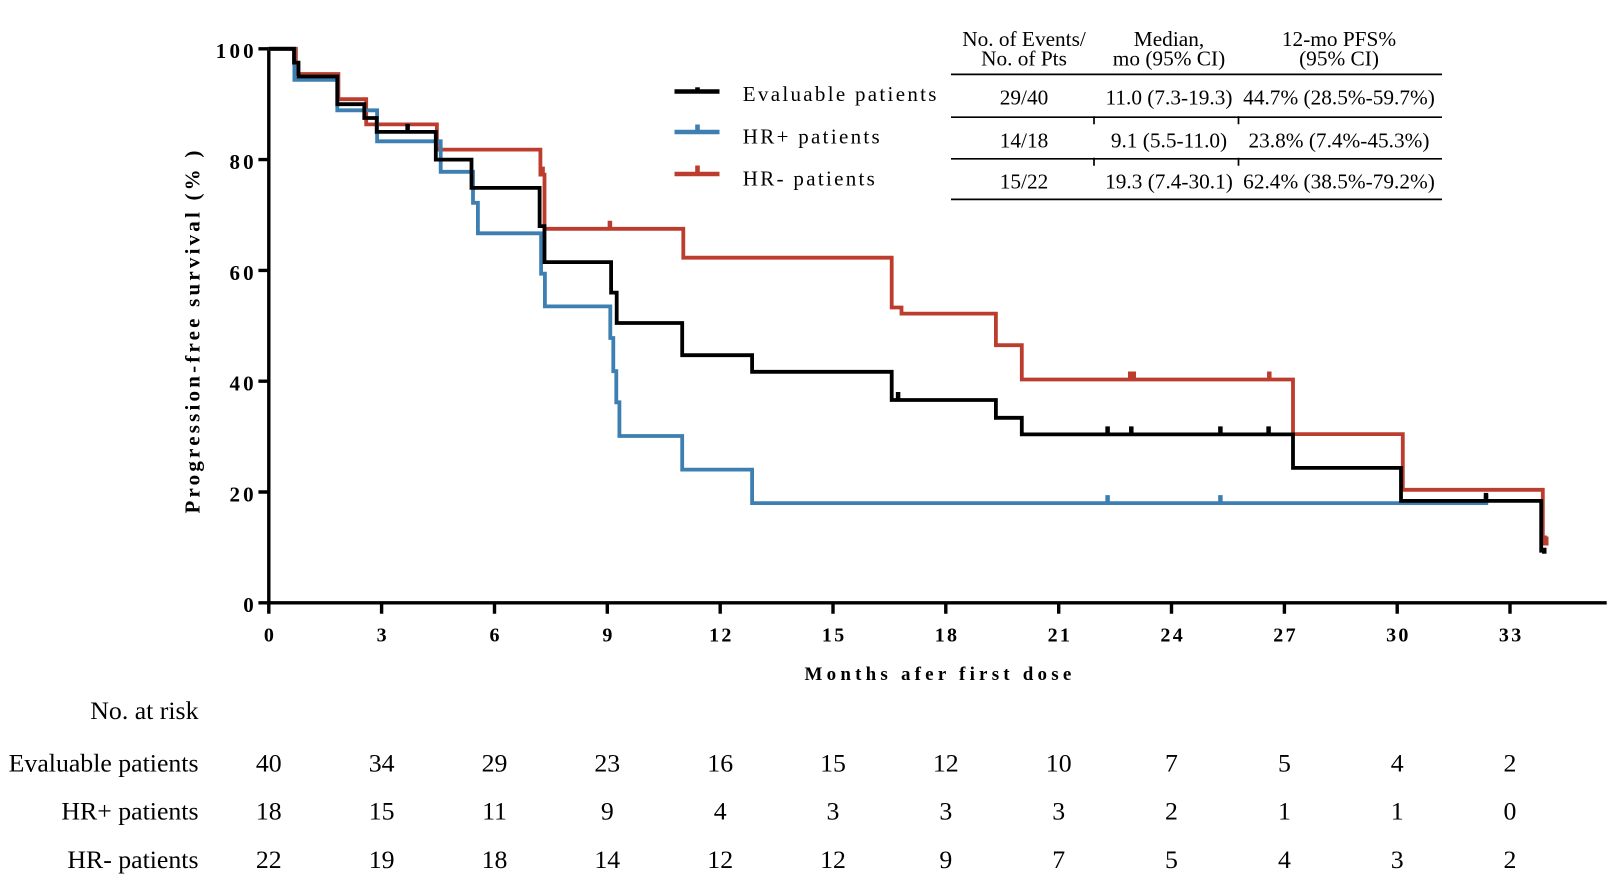 The width and height of the screenshot is (1618, 888). What do you see at coordinates (940, 674) in the screenshot?
I see `svg-text: Months afer first dose` at bounding box center [940, 674].